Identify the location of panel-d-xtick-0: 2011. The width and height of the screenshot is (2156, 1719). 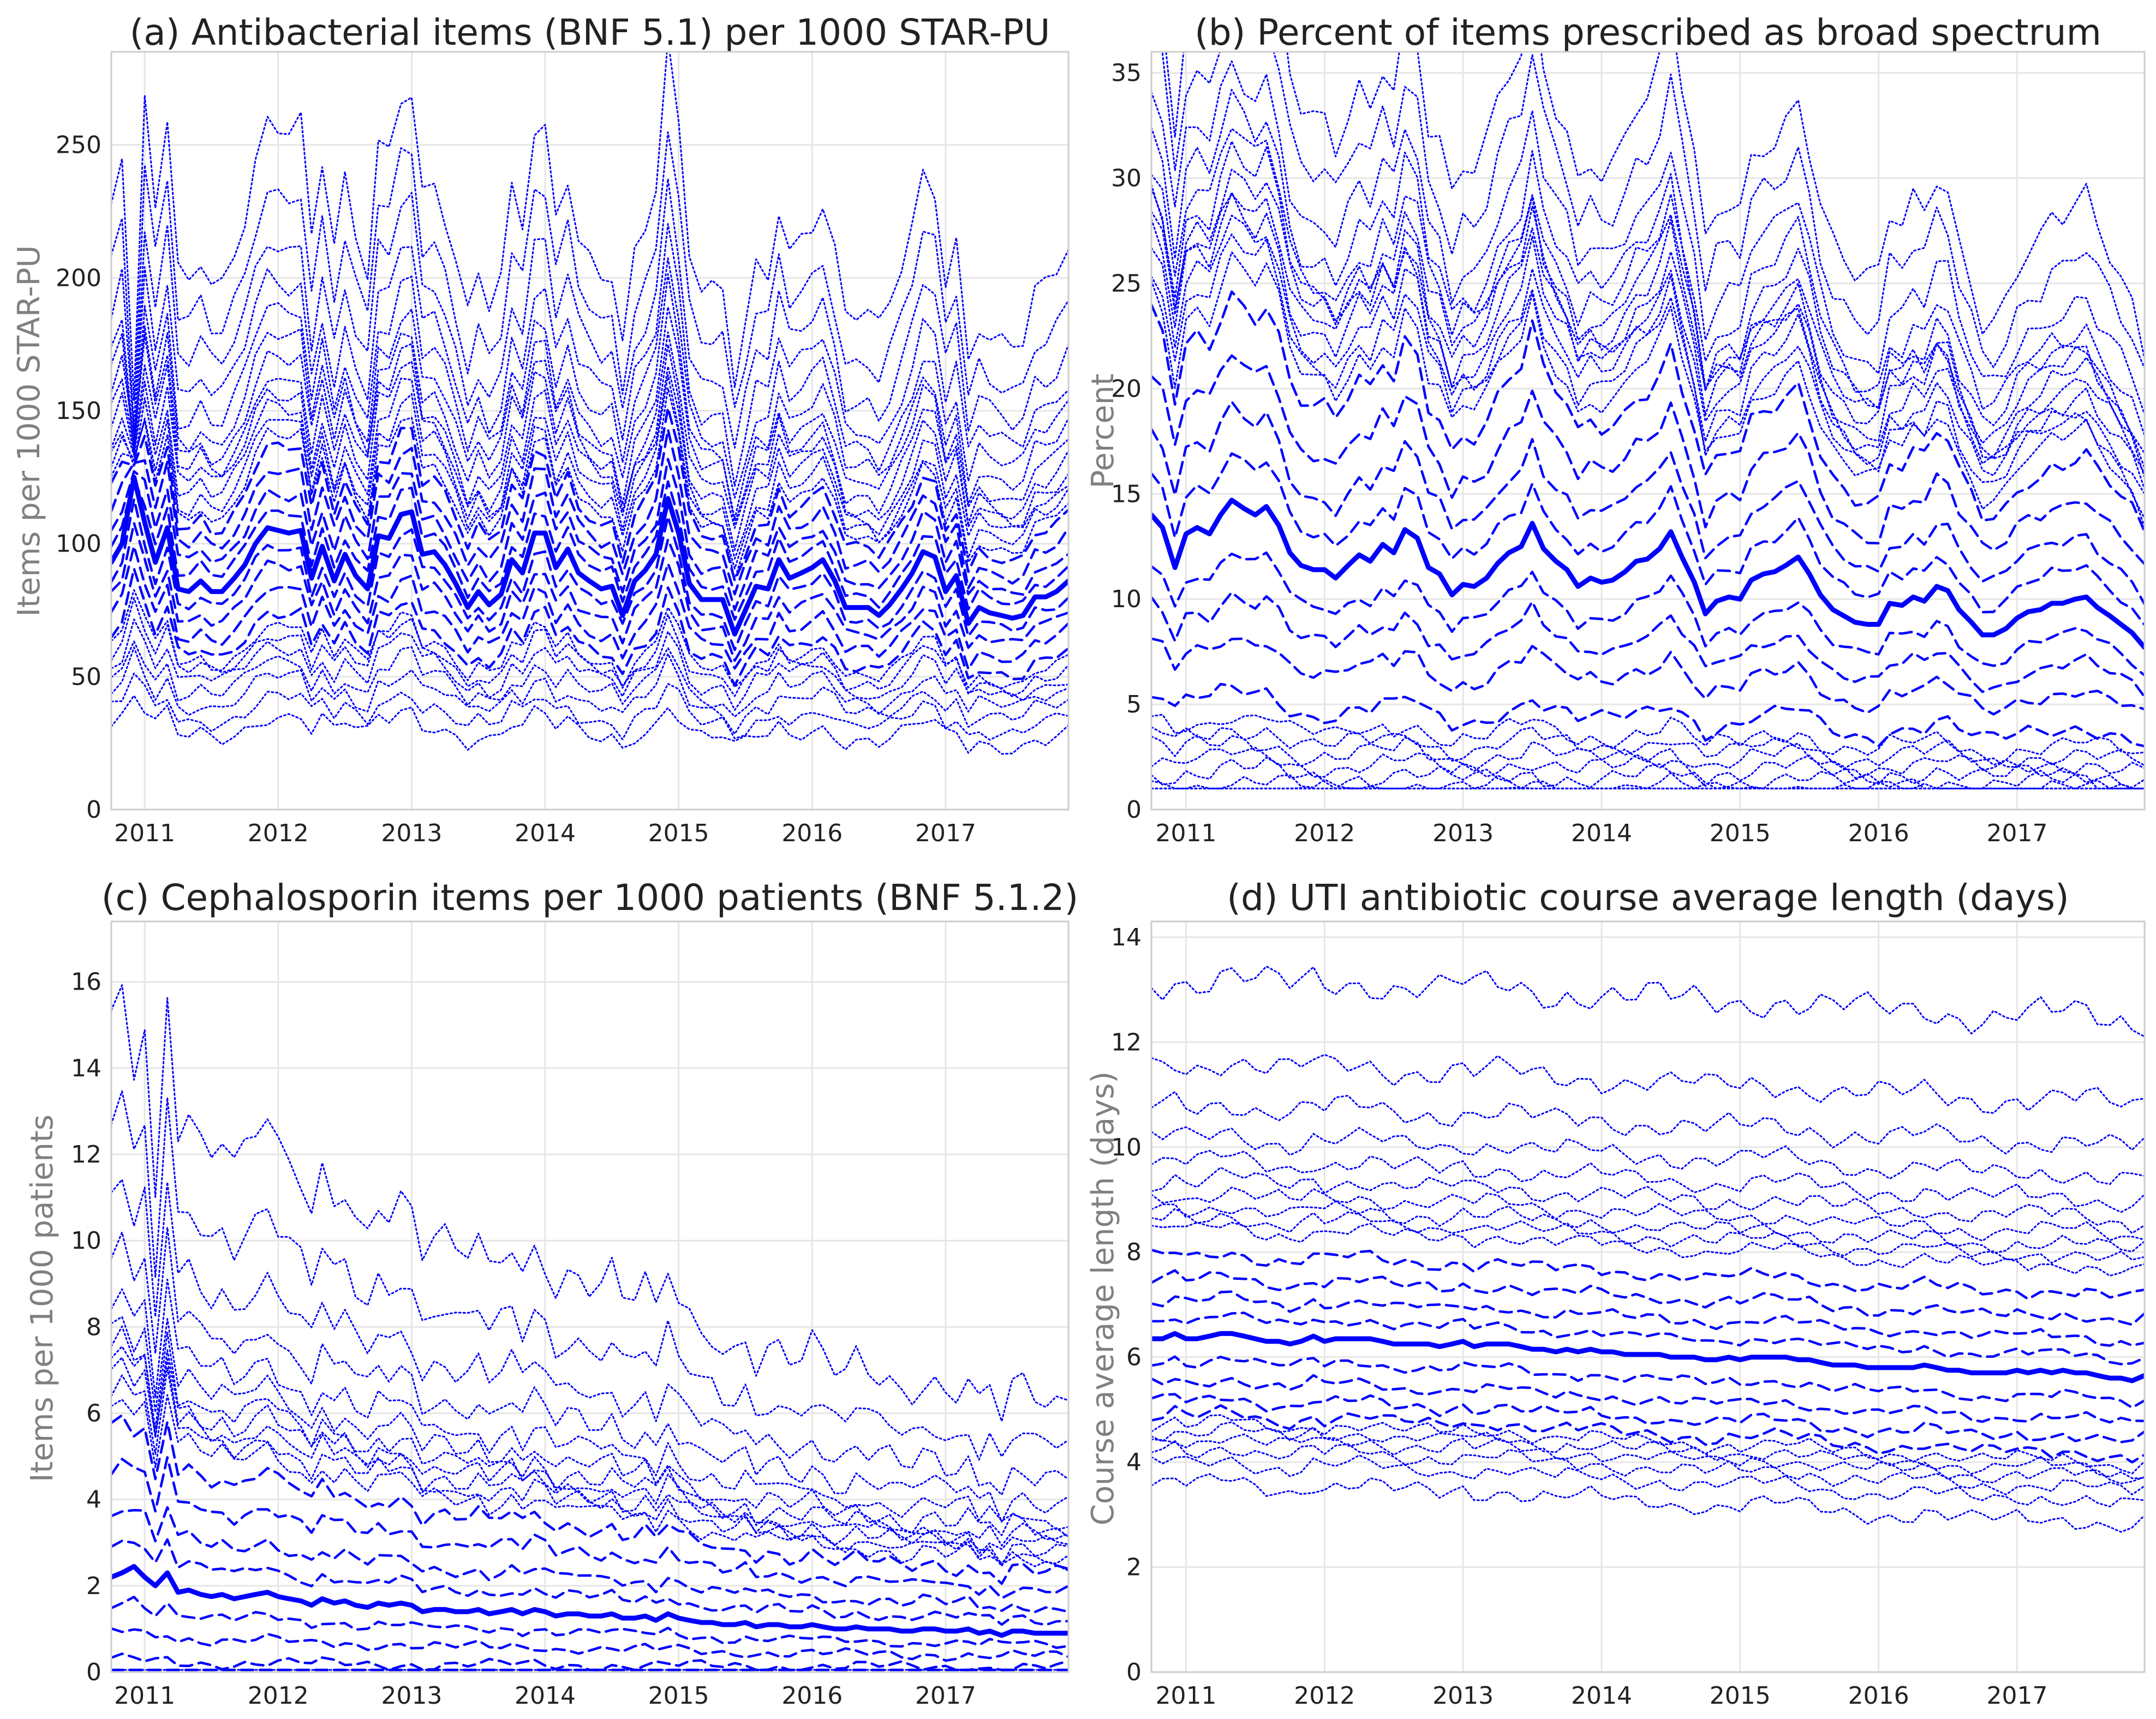
(1185, 1696).